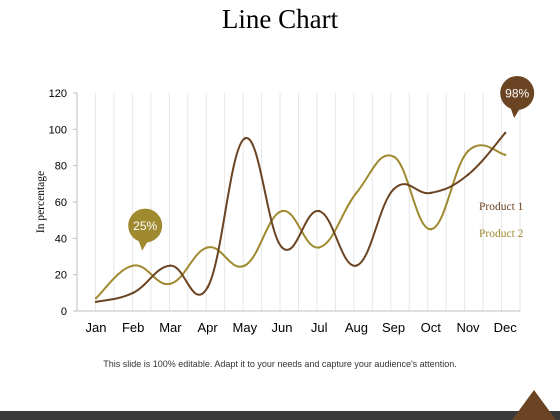  I want to click on y-tick-label: 20, so click(61, 276).